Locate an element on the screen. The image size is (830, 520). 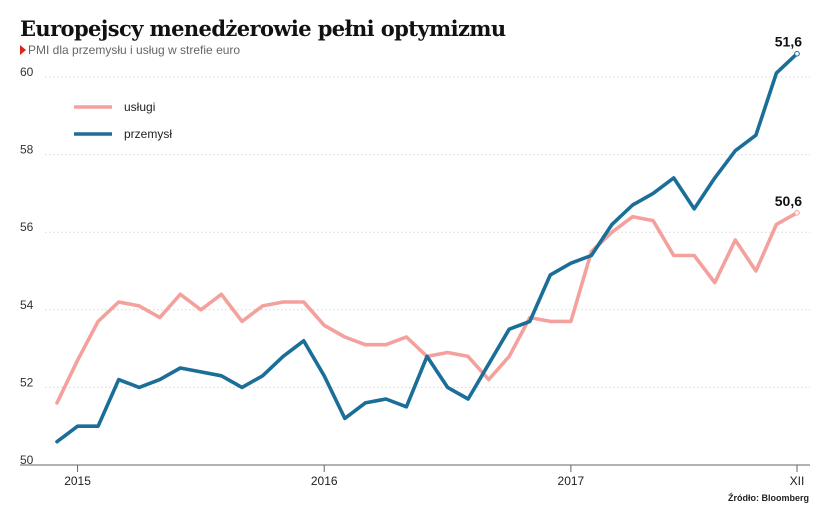
chart-title: Europejscy menedżerowie pełni optymizmu is located at coordinates (263, 28).